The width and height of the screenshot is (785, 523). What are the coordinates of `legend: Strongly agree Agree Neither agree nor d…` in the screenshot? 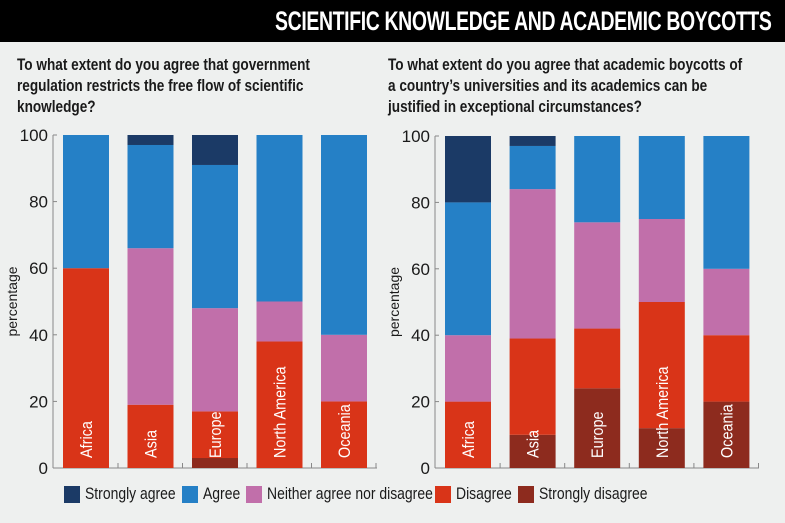 It's located at (371, 494).